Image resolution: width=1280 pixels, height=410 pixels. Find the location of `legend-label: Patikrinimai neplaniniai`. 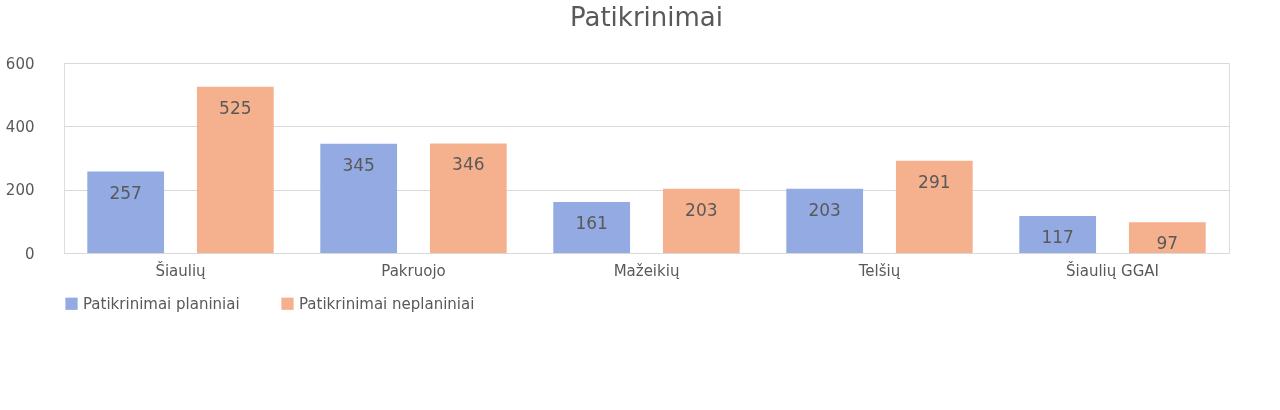

legend-label: Patikrinimai neplaniniai is located at coordinates (387, 303).